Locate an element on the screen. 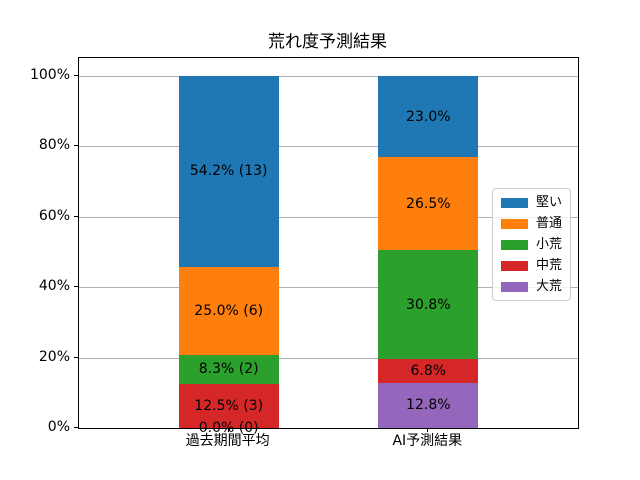  bar-segment-label: 12.8% is located at coordinates (428, 405).